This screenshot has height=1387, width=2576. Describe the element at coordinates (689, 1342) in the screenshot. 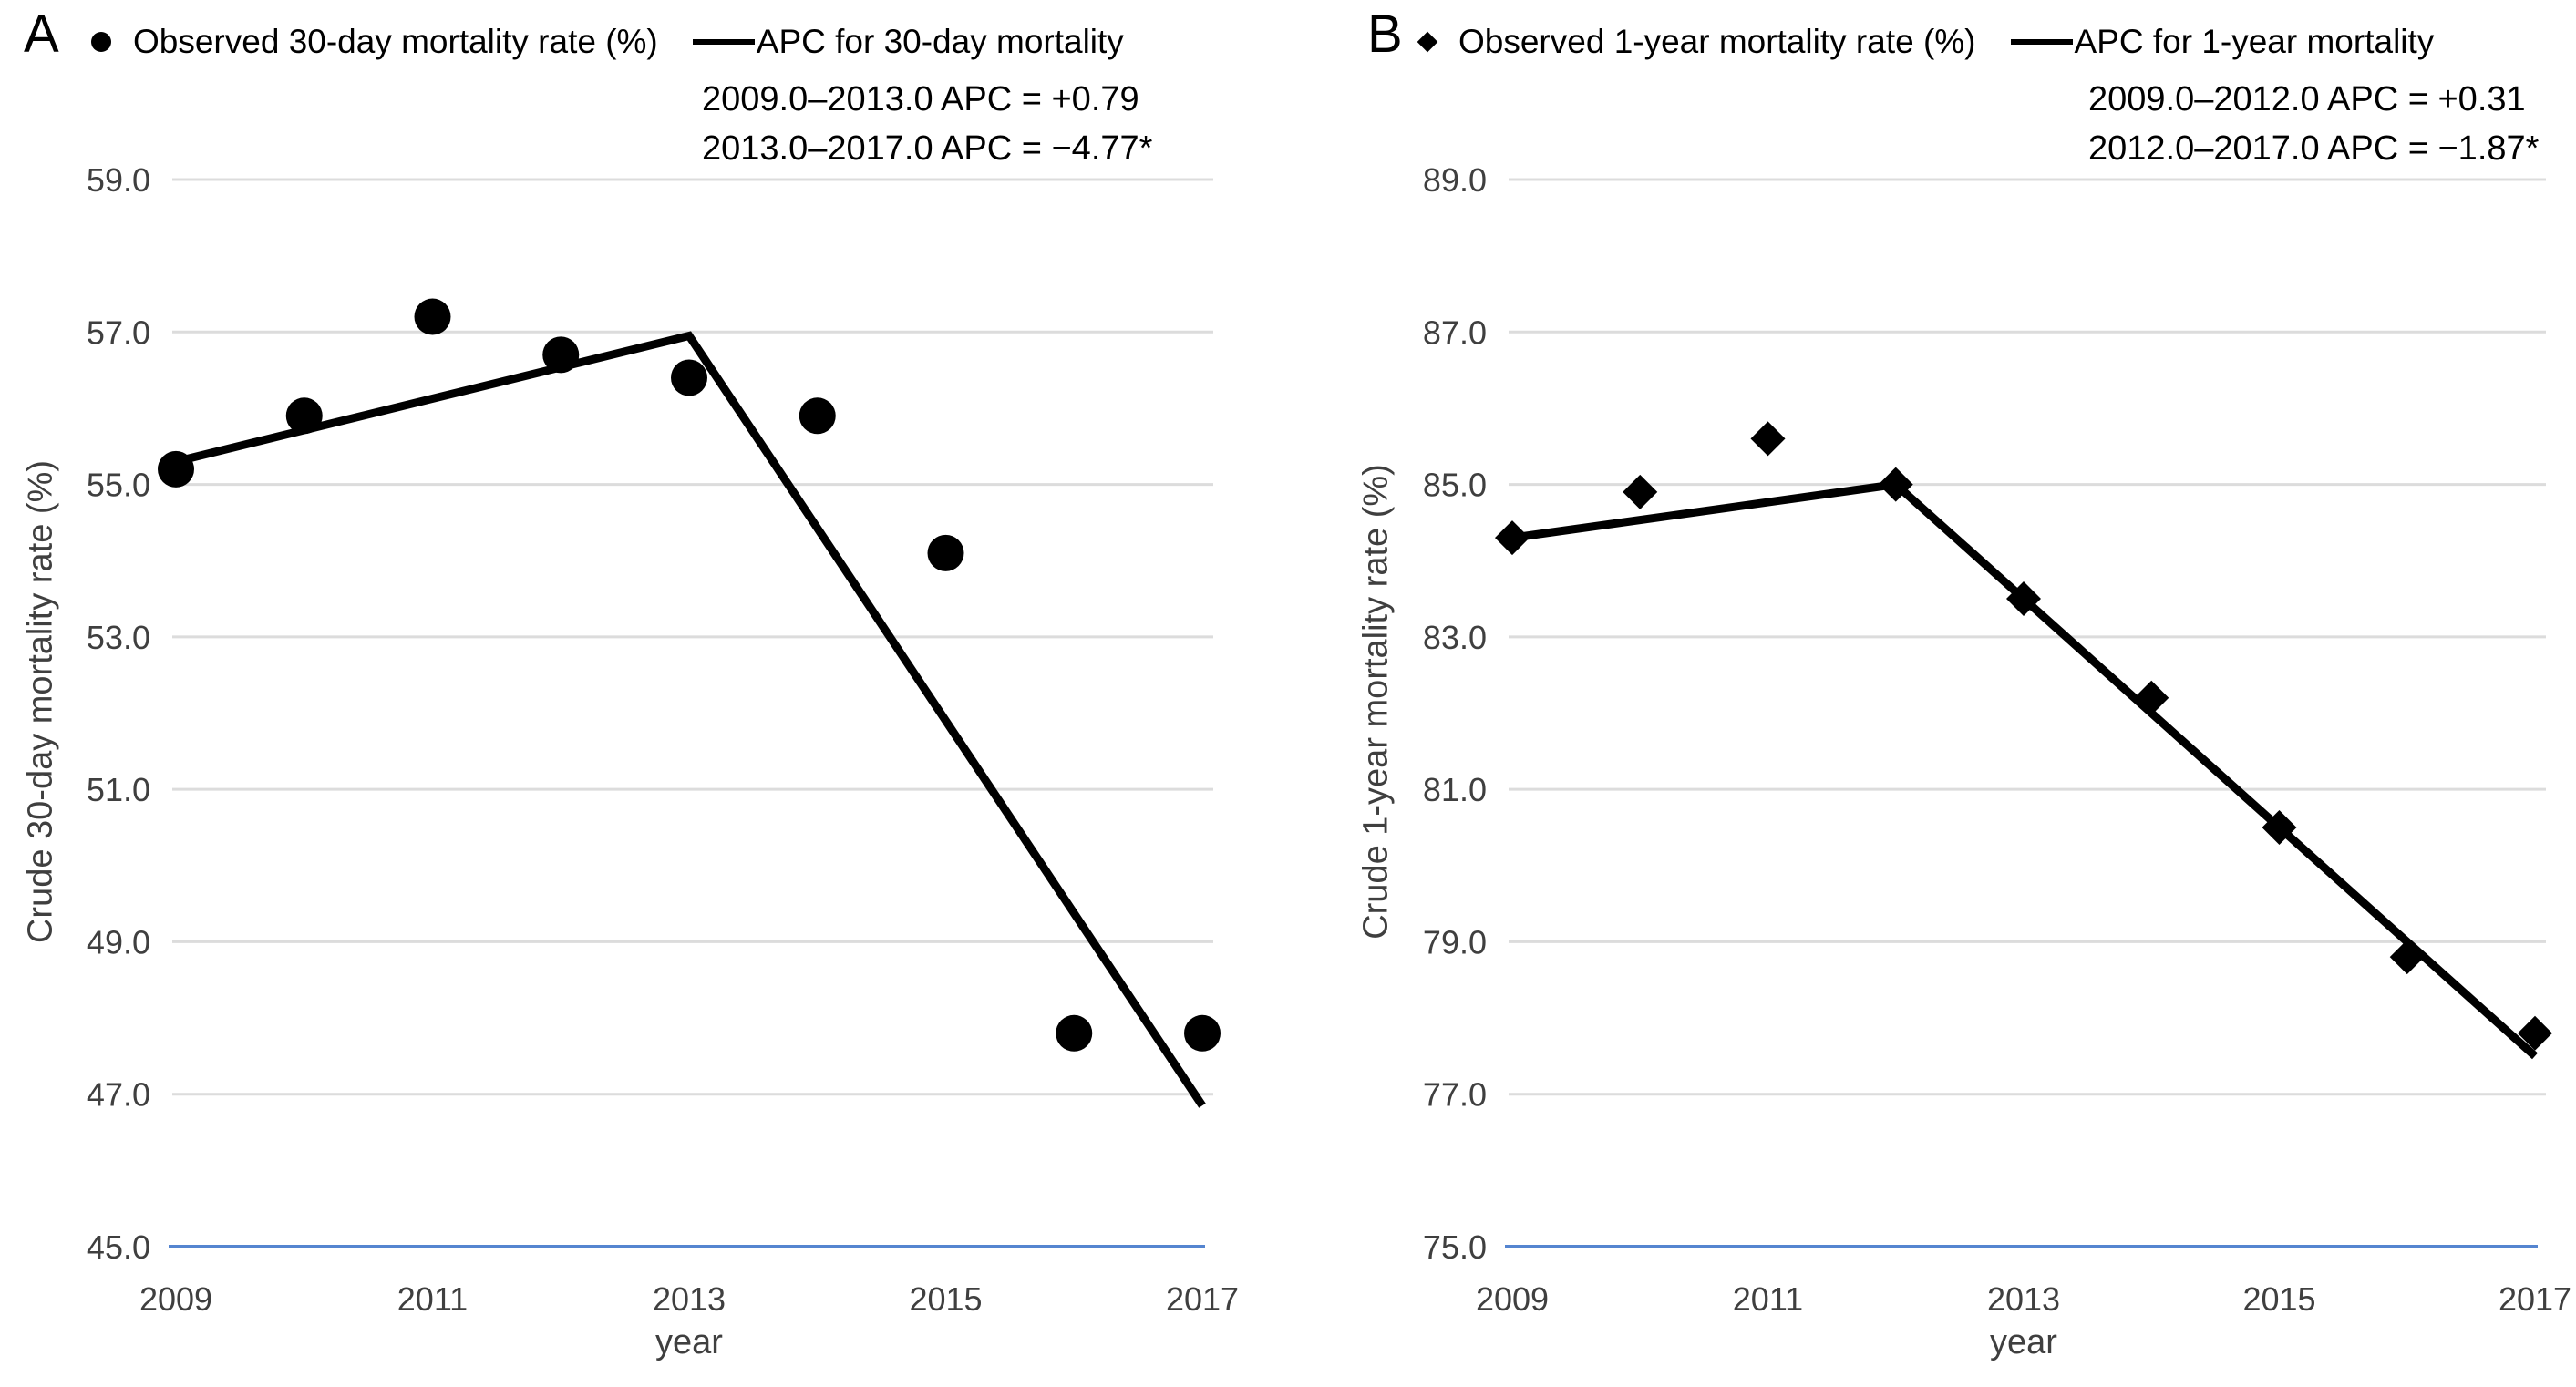

I see `panel-a-x-axis-title: year` at that location.